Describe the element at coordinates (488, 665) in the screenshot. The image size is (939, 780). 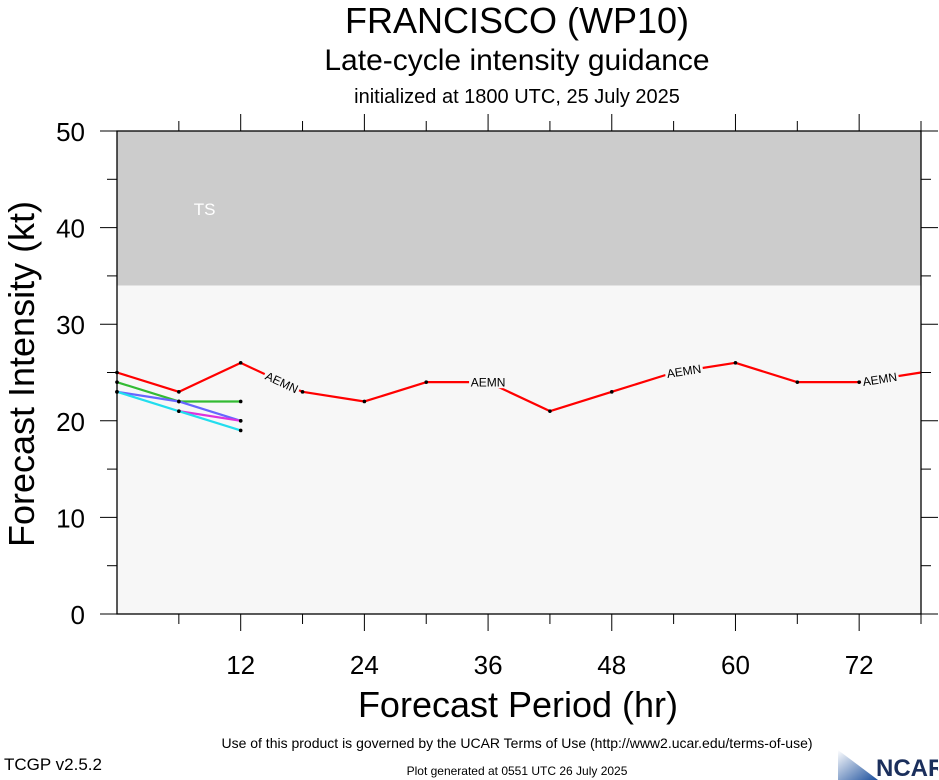
I see `x-tick-label: 36` at that location.